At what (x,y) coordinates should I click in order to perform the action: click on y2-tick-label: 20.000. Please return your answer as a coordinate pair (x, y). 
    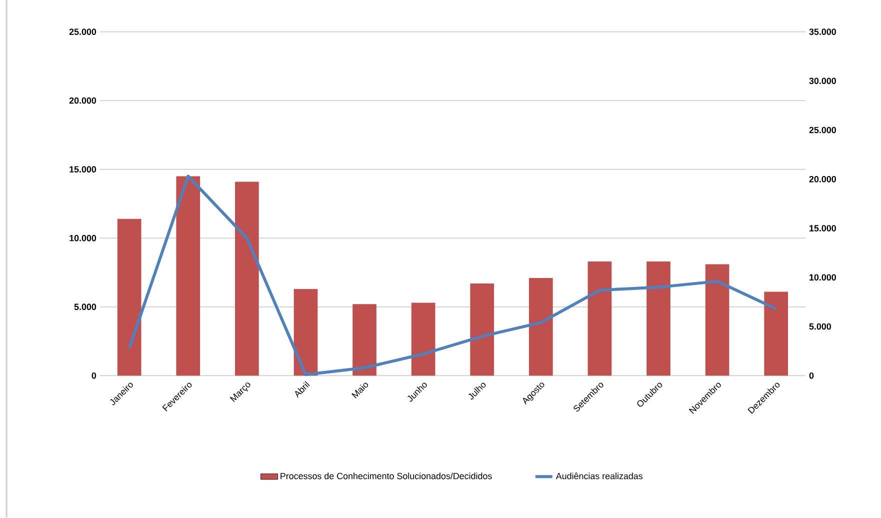
    Looking at the image, I should click on (822, 179).